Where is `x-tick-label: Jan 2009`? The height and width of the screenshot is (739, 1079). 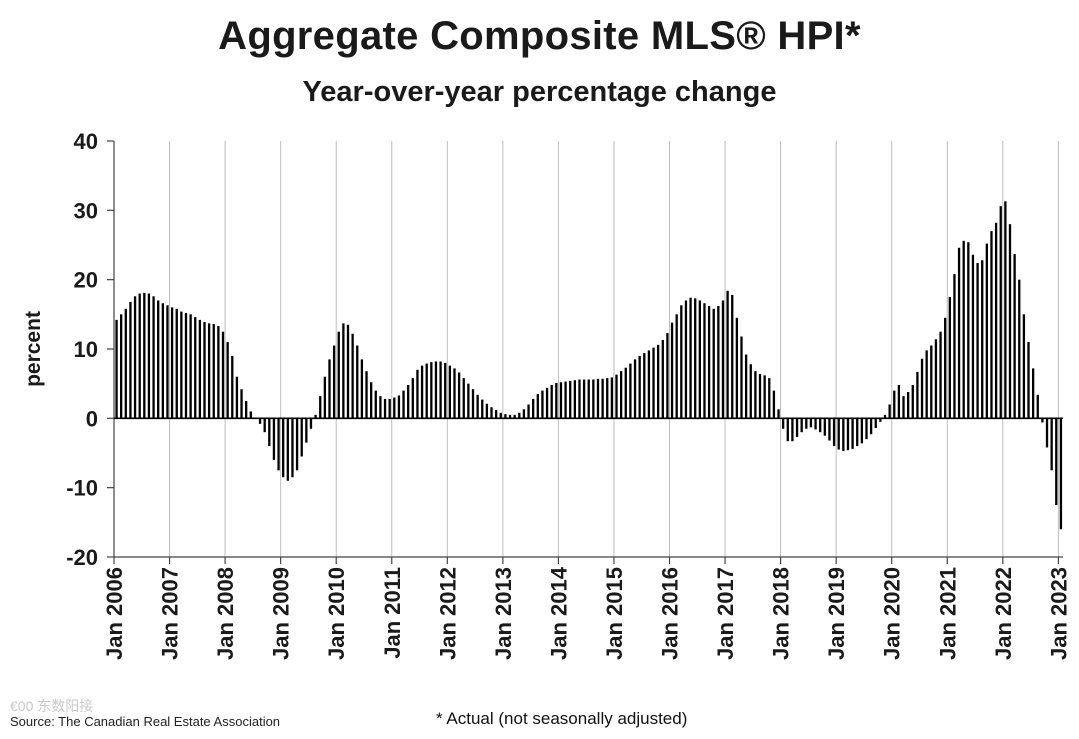 x-tick-label: Jan 2009 is located at coordinates (281, 613).